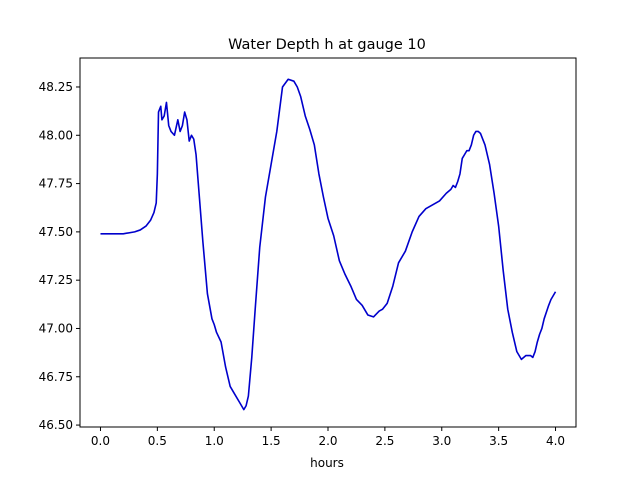 The width and height of the screenshot is (640, 480). Describe the element at coordinates (56, 377) in the screenshot. I see `y-tick-label: 46.75` at that location.